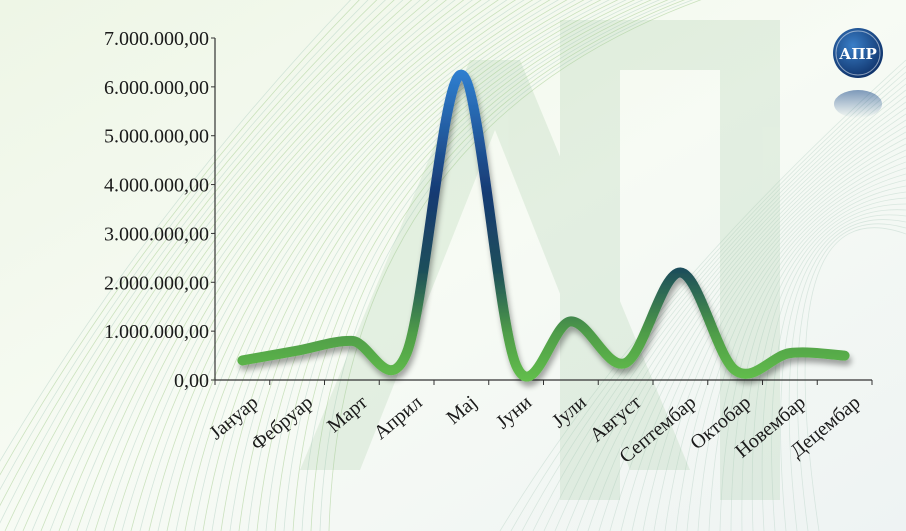  What do you see at coordinates (156, 88) in the screenshot?
I see `y-tick-label: 6.000.000,00` at bounding box center [156, 88].